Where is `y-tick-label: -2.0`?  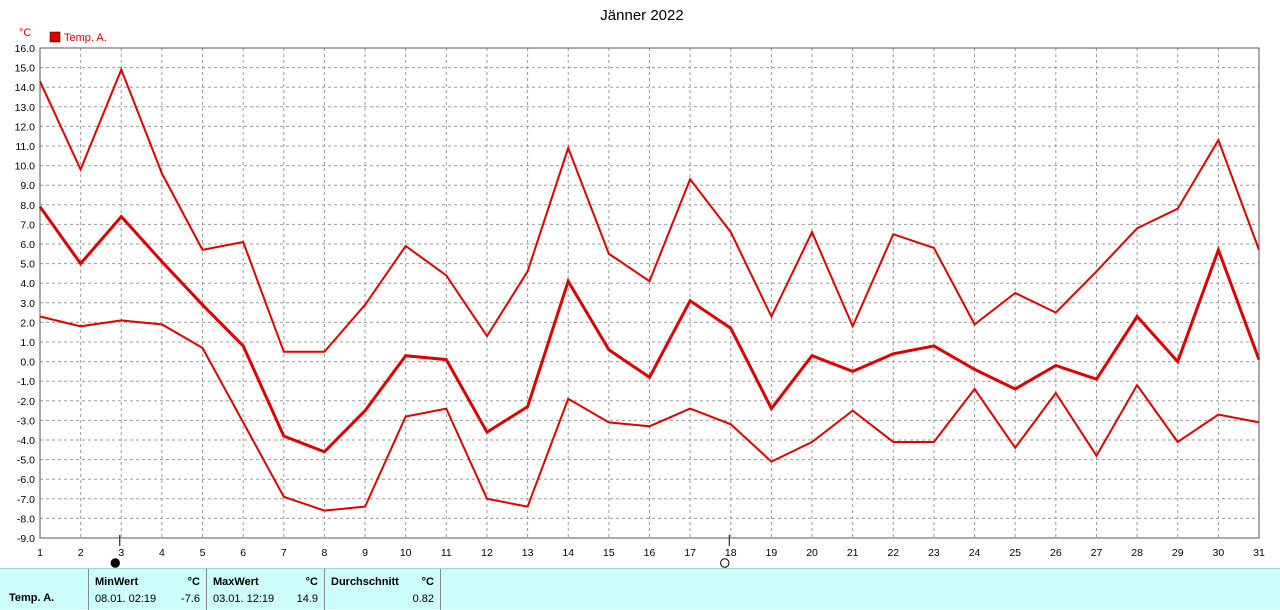
y-tick-label: -2.0 is located at coordinates (26, 402).